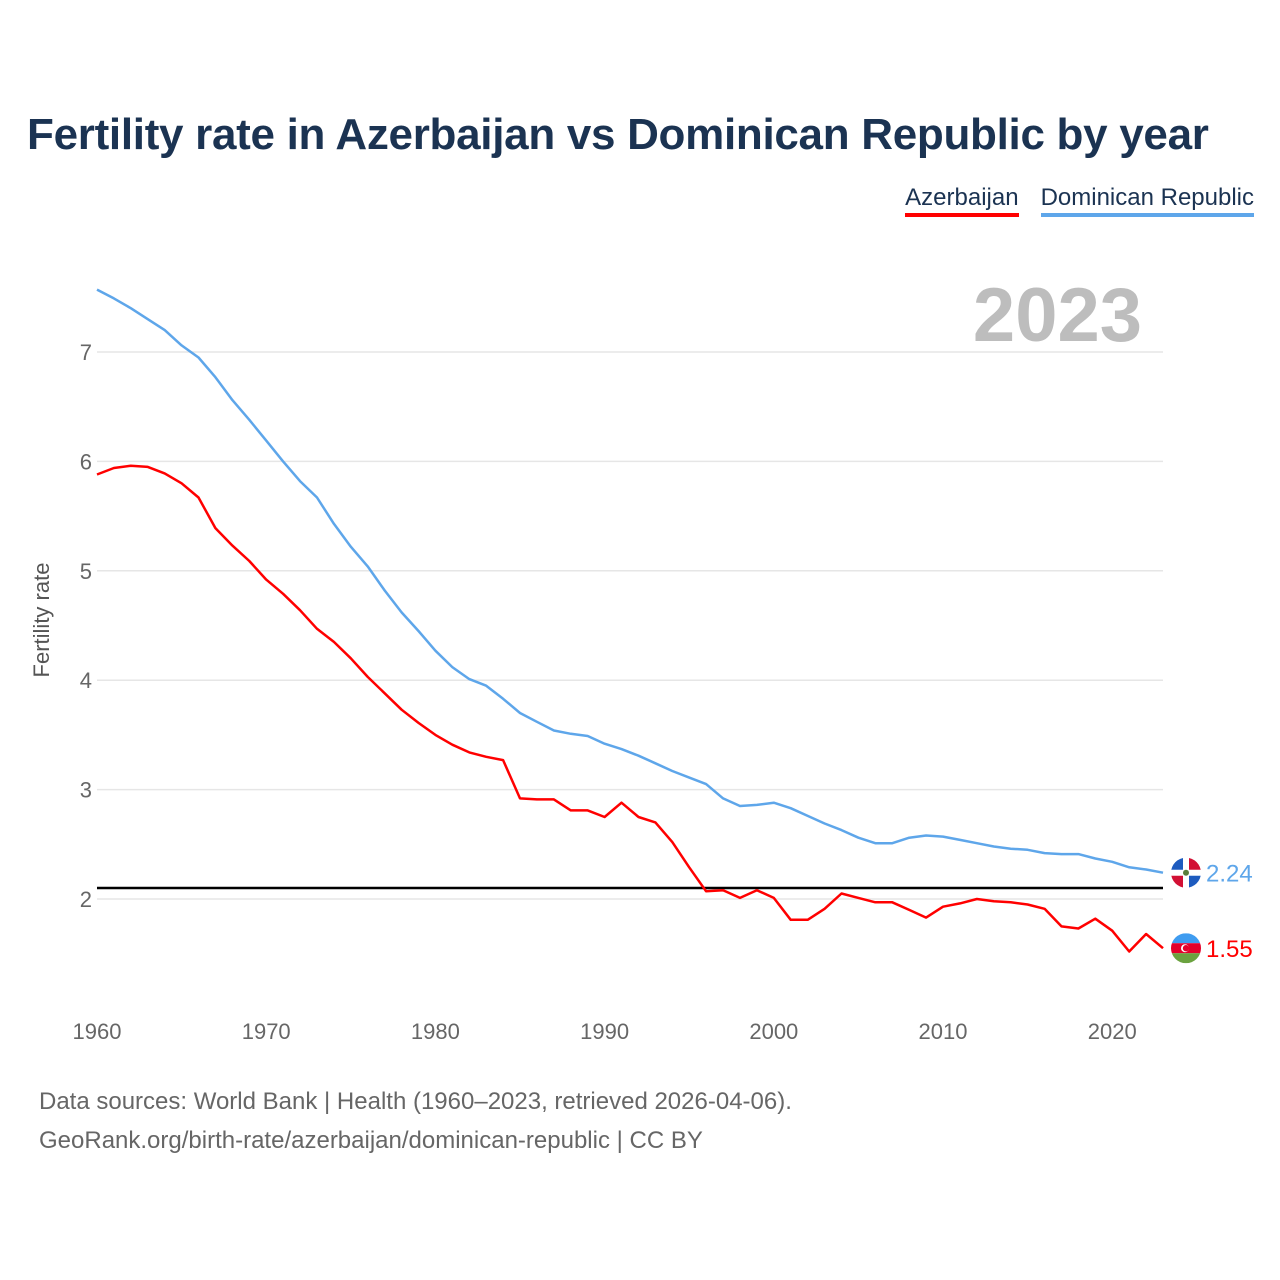  I want to click on y-tick-label: 3, so click(86, 790).